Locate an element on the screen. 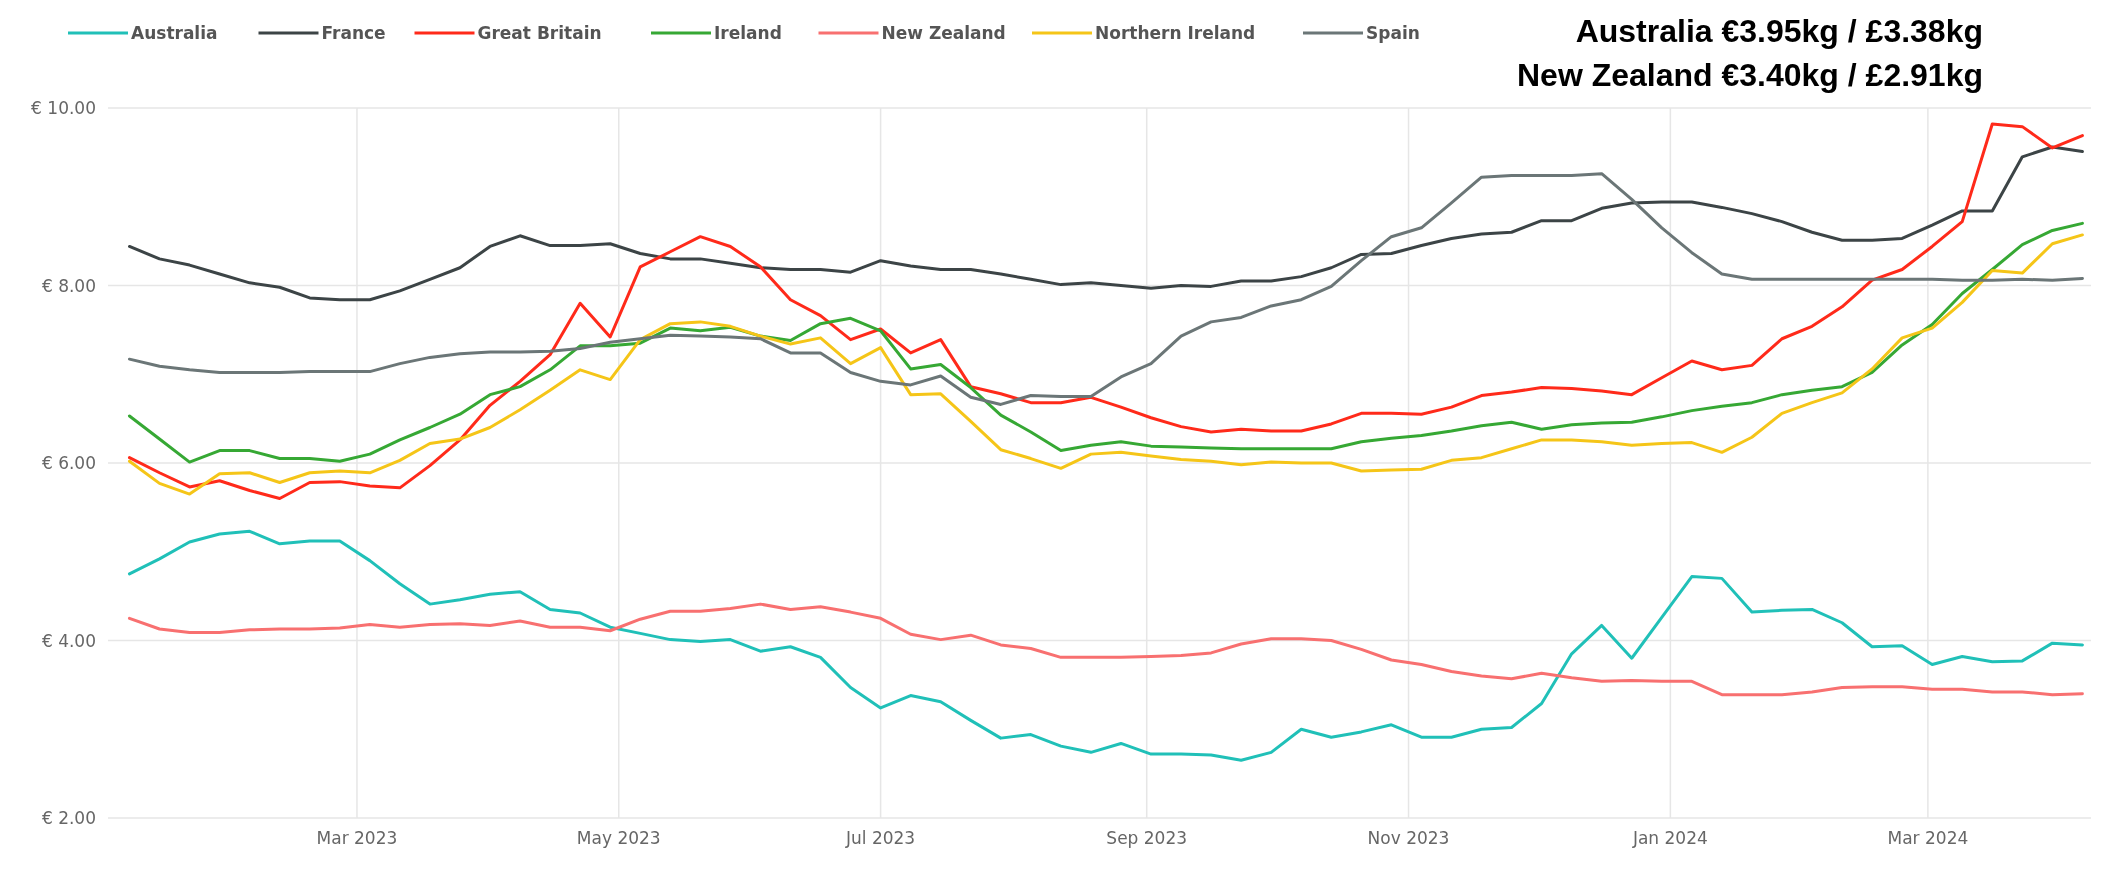  x-tick-label: Sep 2023 is located at coordinates (1147, 838).